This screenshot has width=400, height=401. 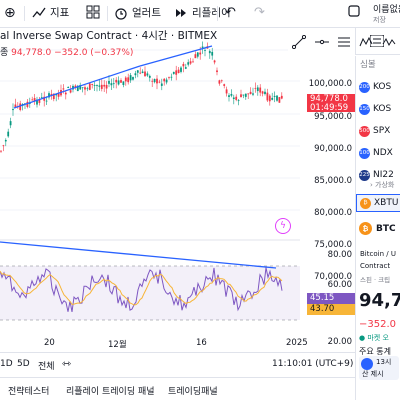 I want to click on compare-button: ⊕, so click(x=10, y=13).